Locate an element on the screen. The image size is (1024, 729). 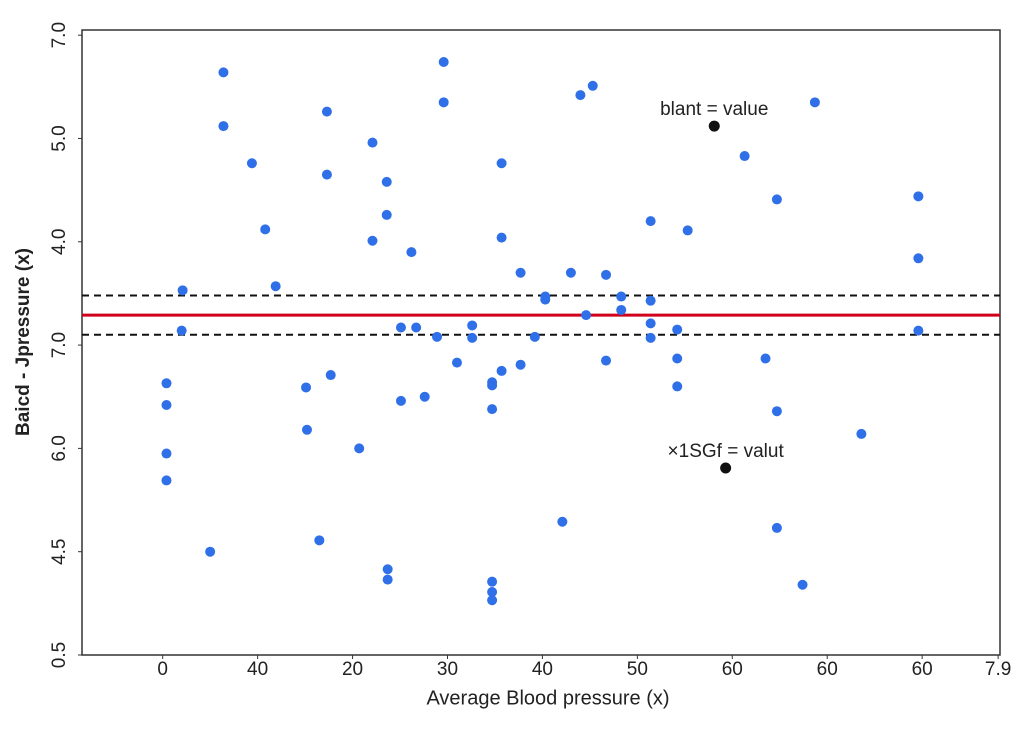
y-tick-label: 4.0 is located at coordinates (59, 242).